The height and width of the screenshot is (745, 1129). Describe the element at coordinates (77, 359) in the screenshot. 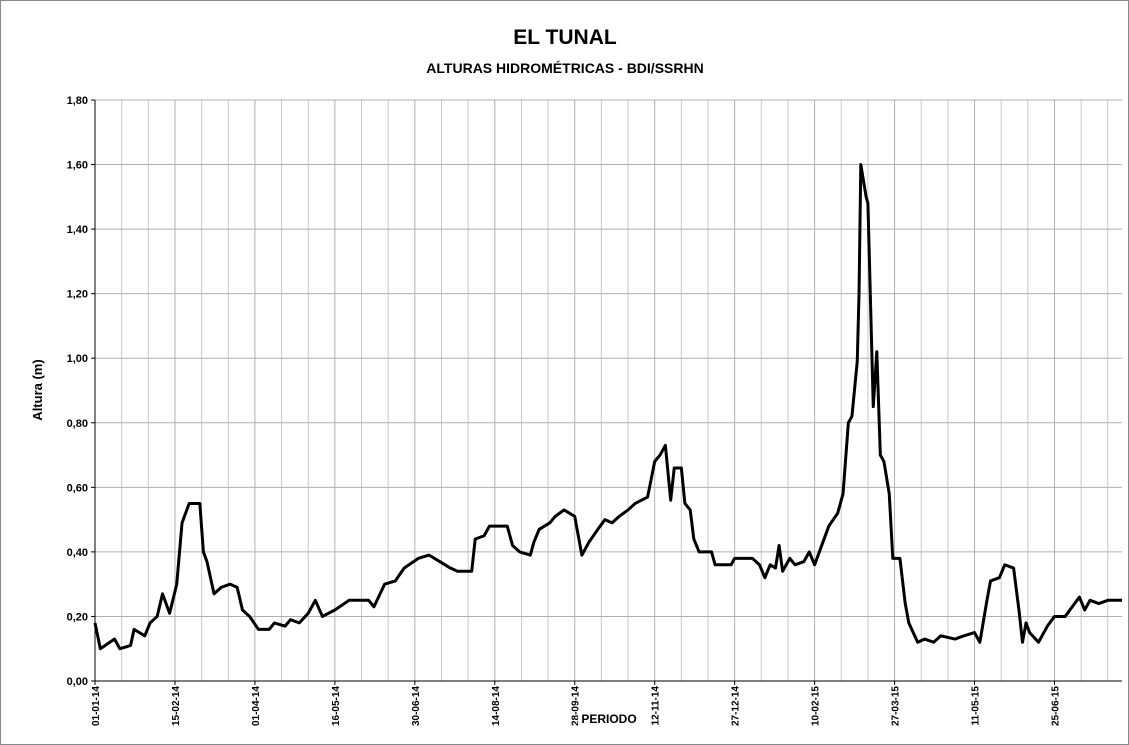

I see `y-tick-label: 1,00` at that location.